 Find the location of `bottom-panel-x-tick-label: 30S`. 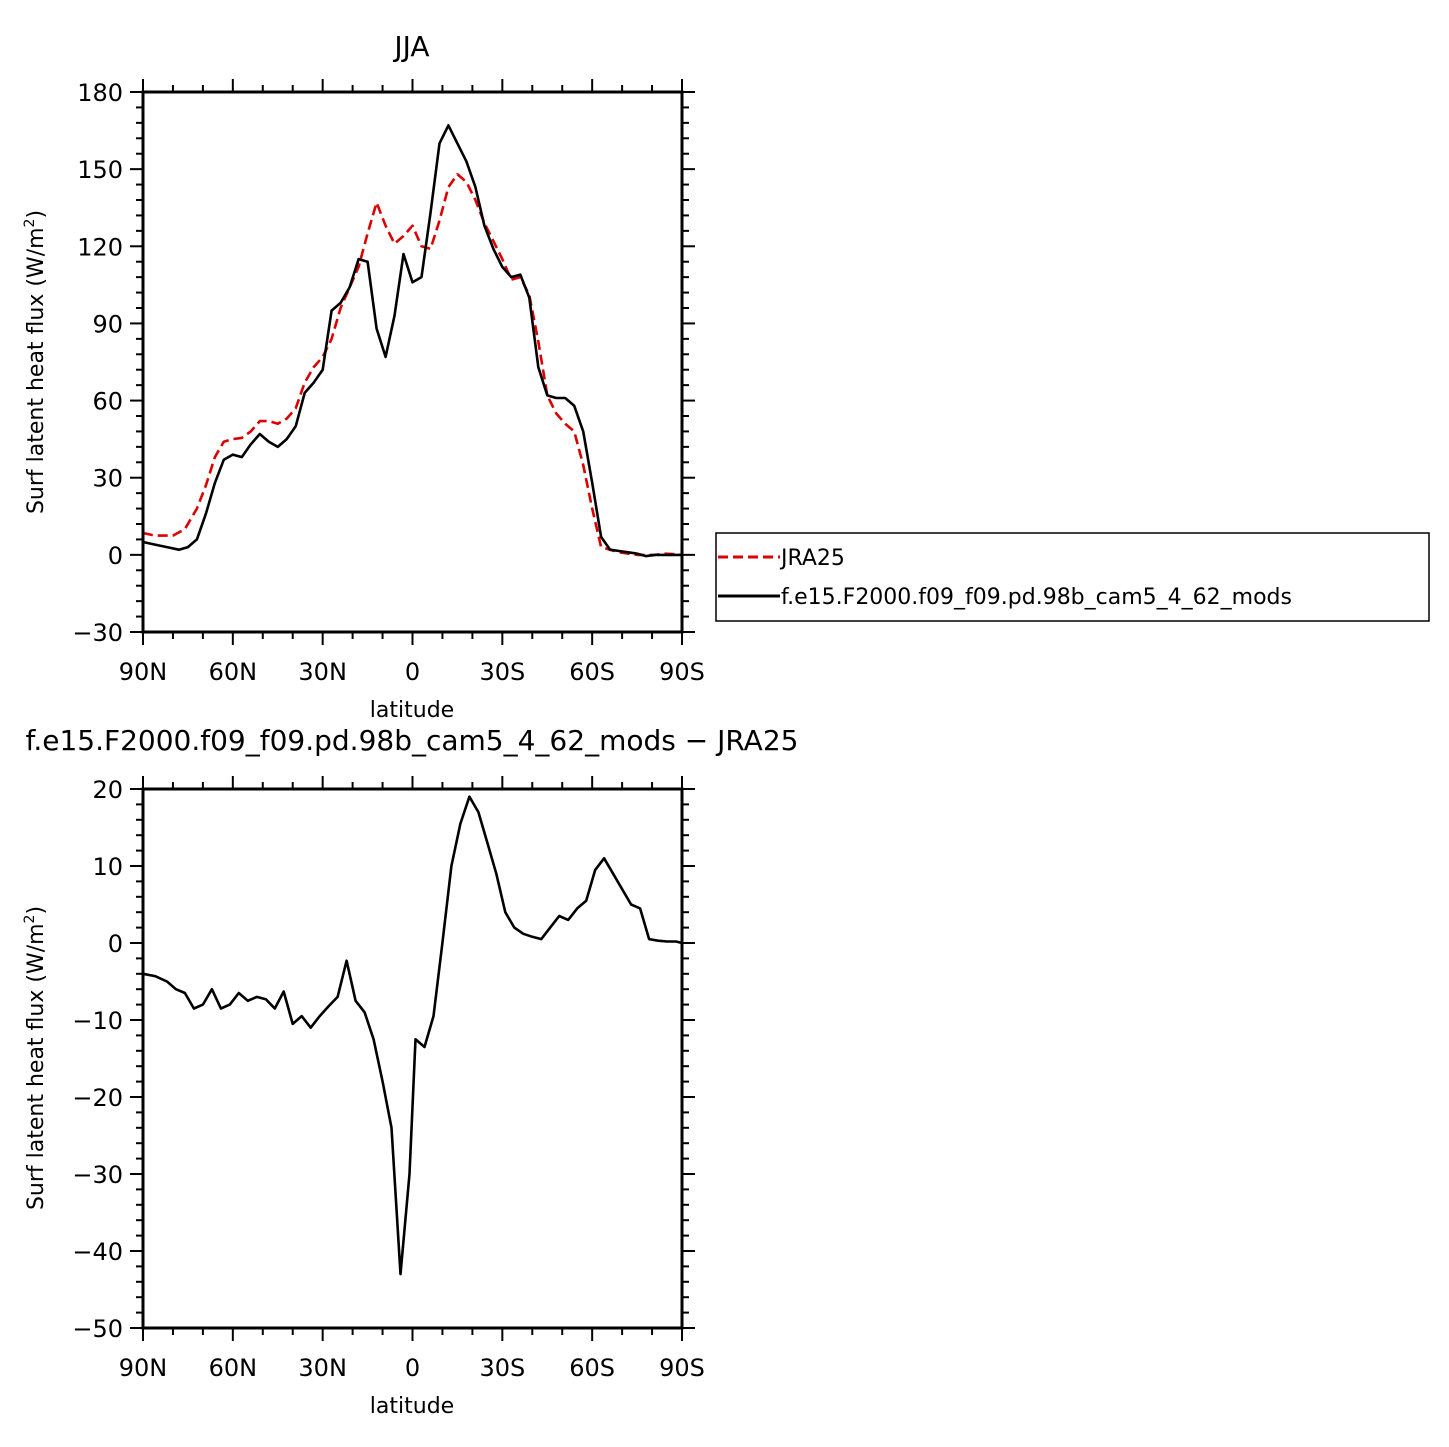

bottom-panel-x-tick-label: 30S is located at coordinates (502, 1368).